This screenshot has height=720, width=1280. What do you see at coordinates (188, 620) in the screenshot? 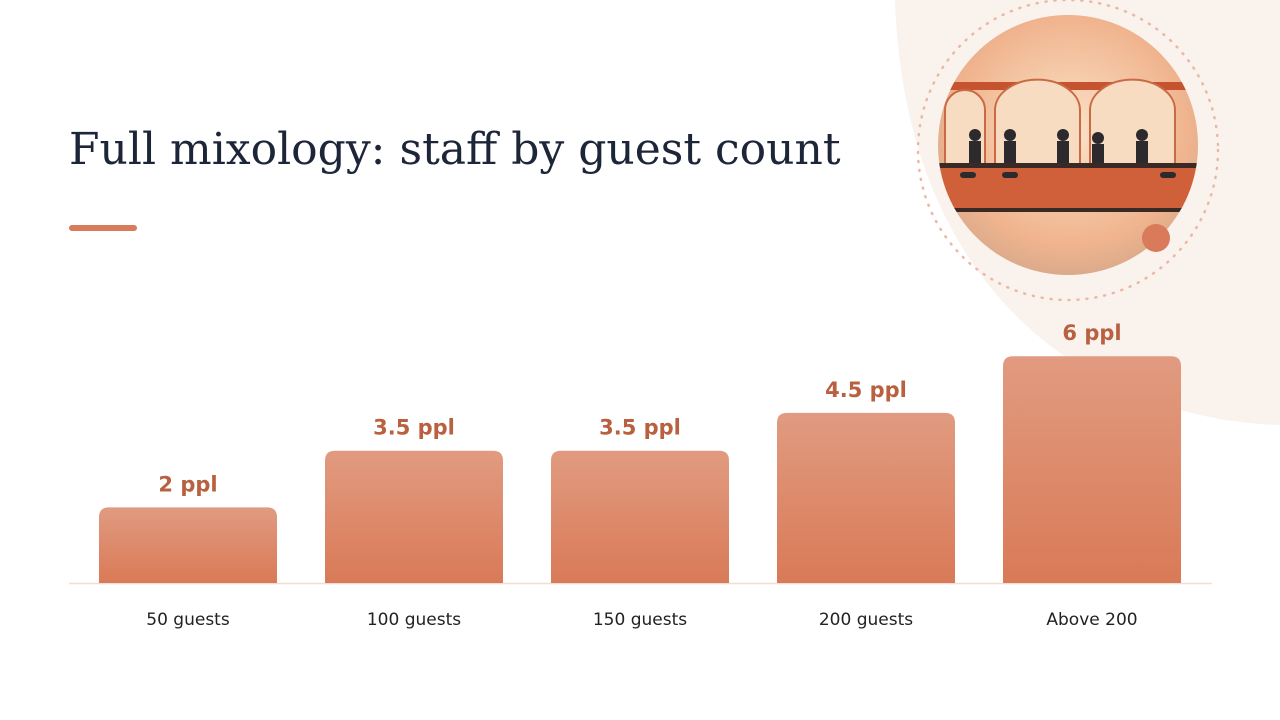
I see `category-label: 50 guests` at bounding box center [188, 620].